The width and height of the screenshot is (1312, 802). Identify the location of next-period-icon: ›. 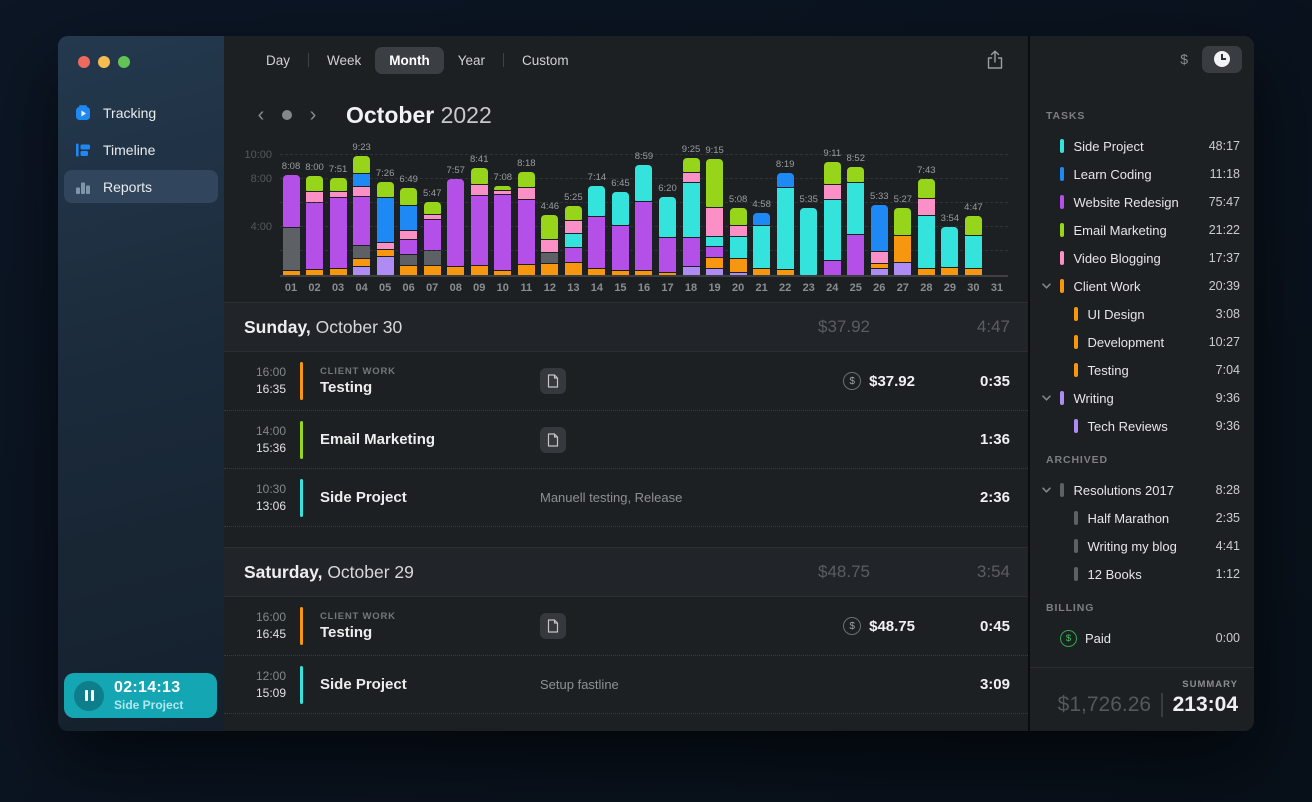
(313, 115).